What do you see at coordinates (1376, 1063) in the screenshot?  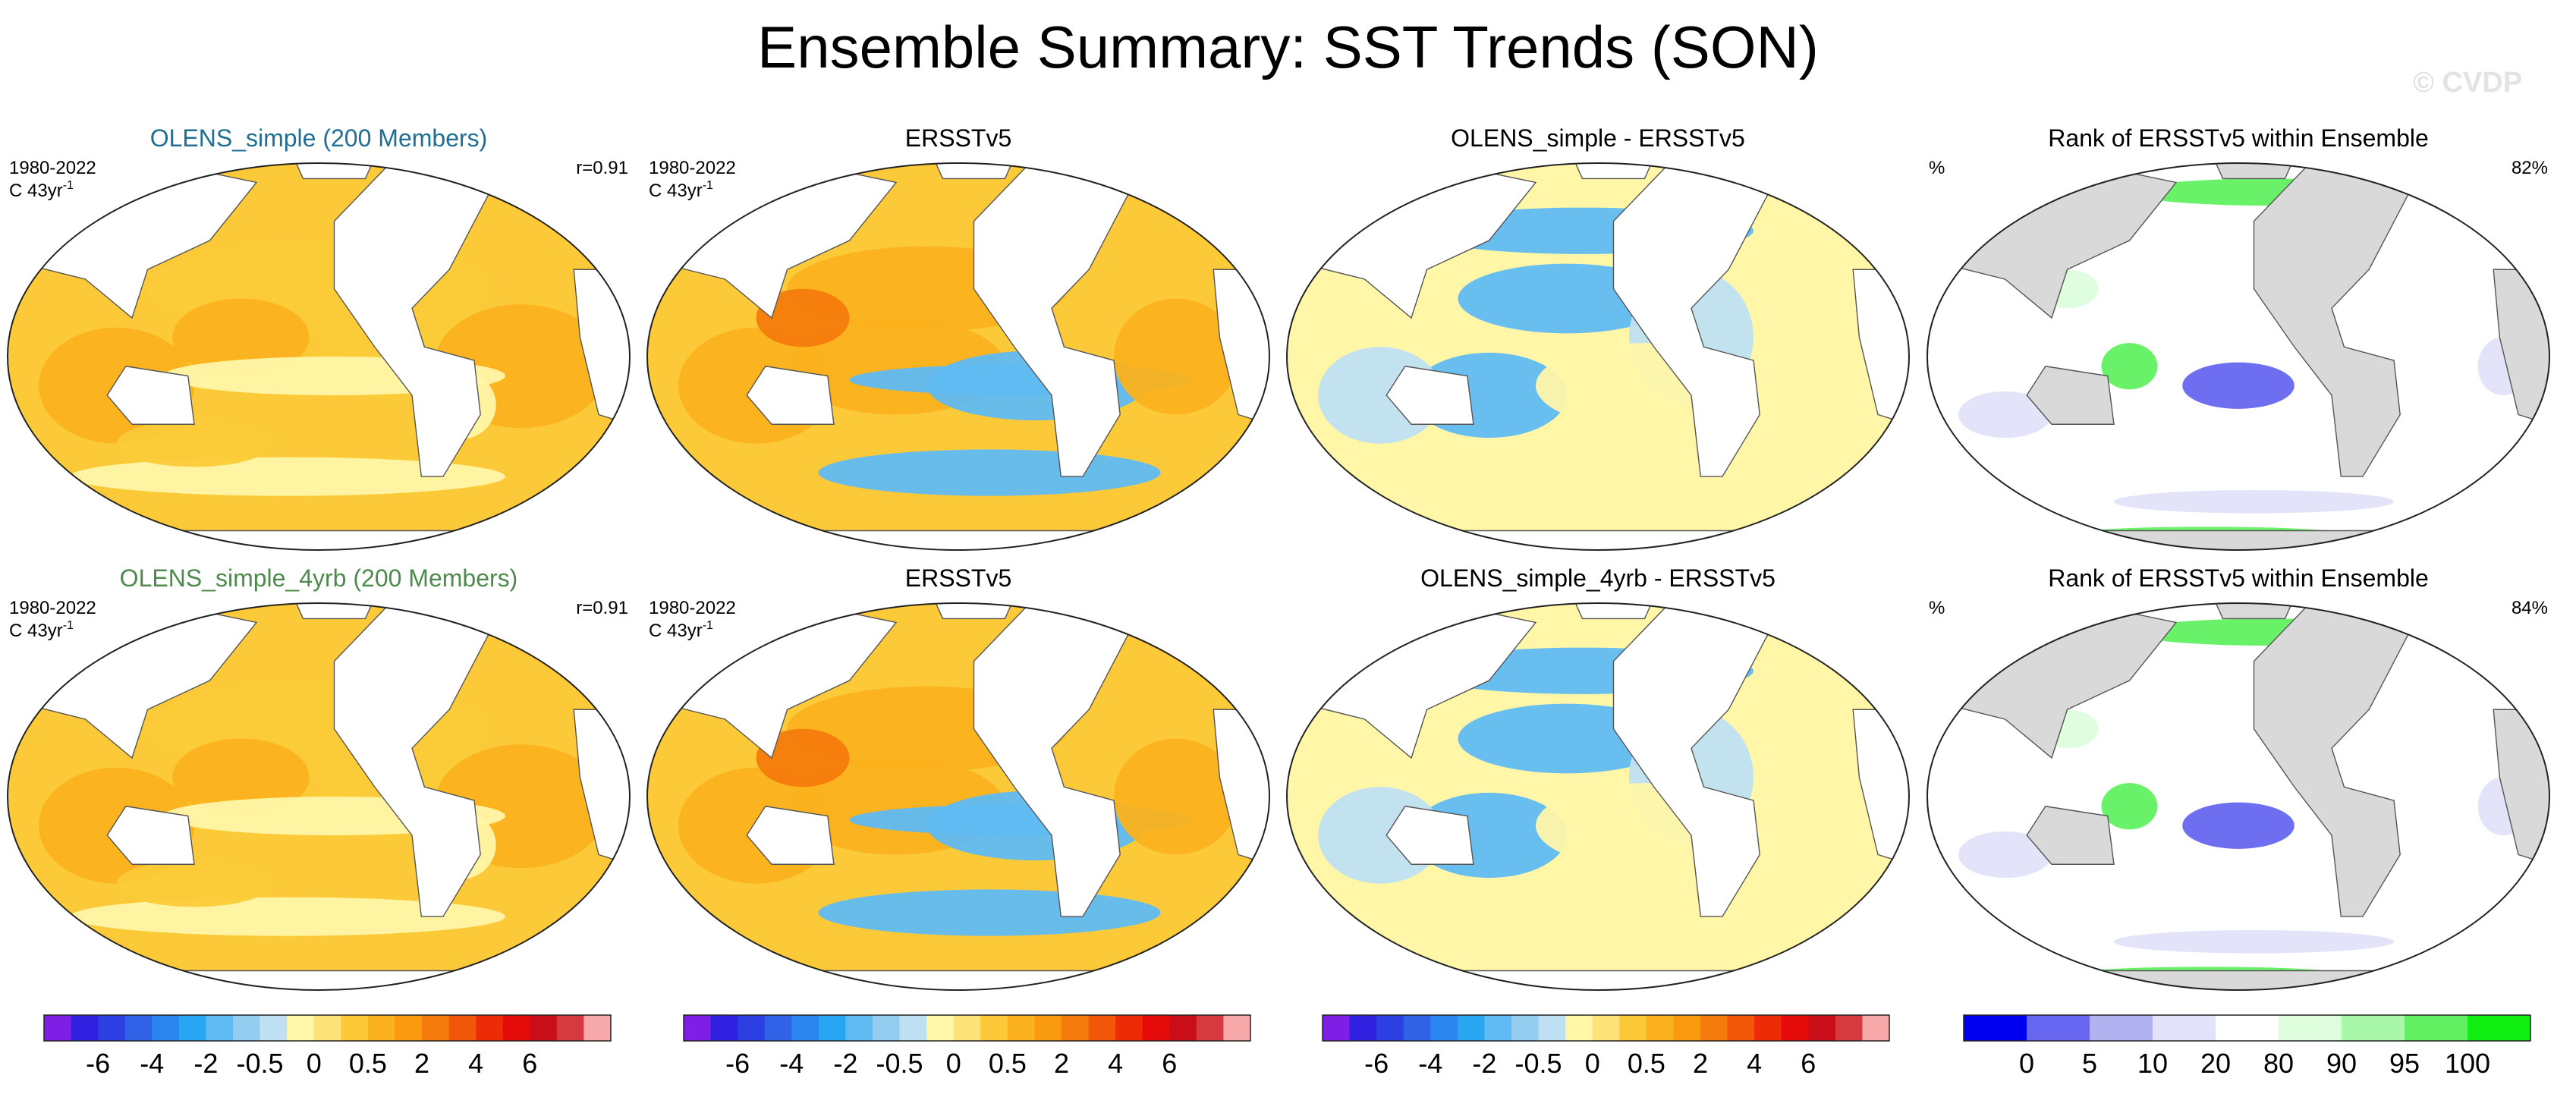 I see `colorbar-diff-label-0: -6` at bounding box center [1376, 1063].